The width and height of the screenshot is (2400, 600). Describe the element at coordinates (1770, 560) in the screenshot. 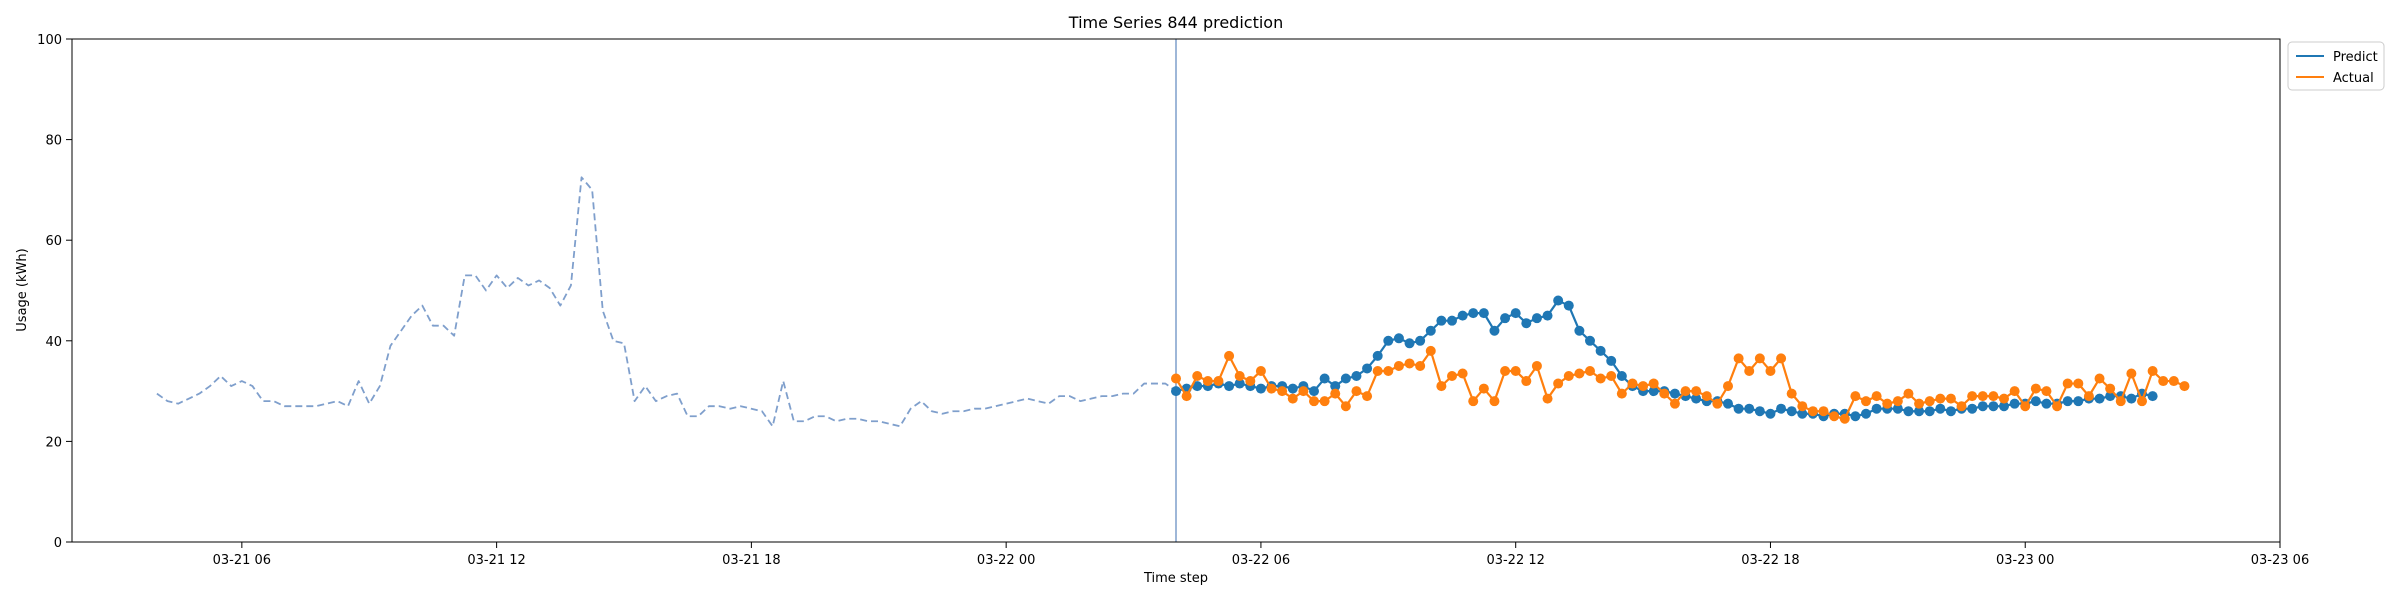

I see `x-tick-label: 03-22 18` at that location.